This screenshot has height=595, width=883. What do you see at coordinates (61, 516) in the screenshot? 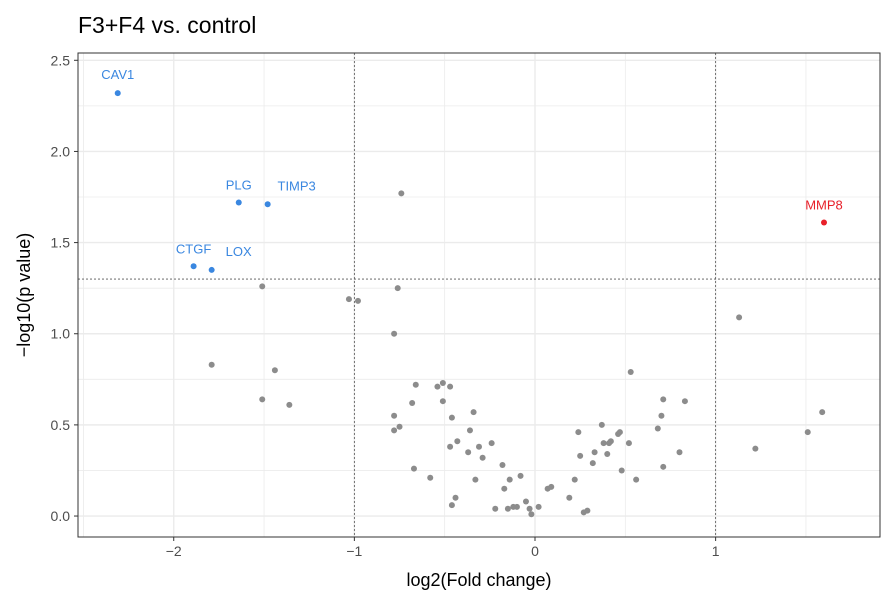
I see `y-tick-label: 0.0` at bounding box center [61, 516].